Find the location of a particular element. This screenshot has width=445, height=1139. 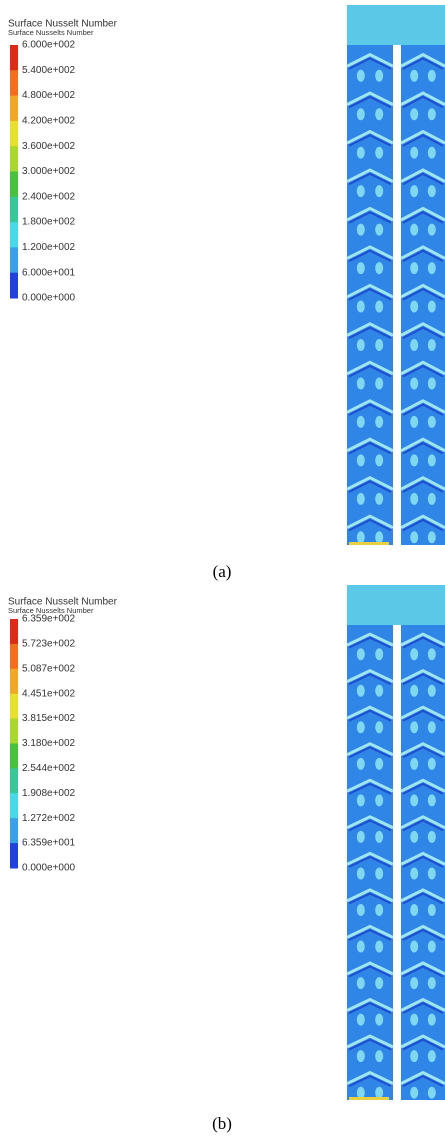

channel-top is located at coordinates (396, 25).